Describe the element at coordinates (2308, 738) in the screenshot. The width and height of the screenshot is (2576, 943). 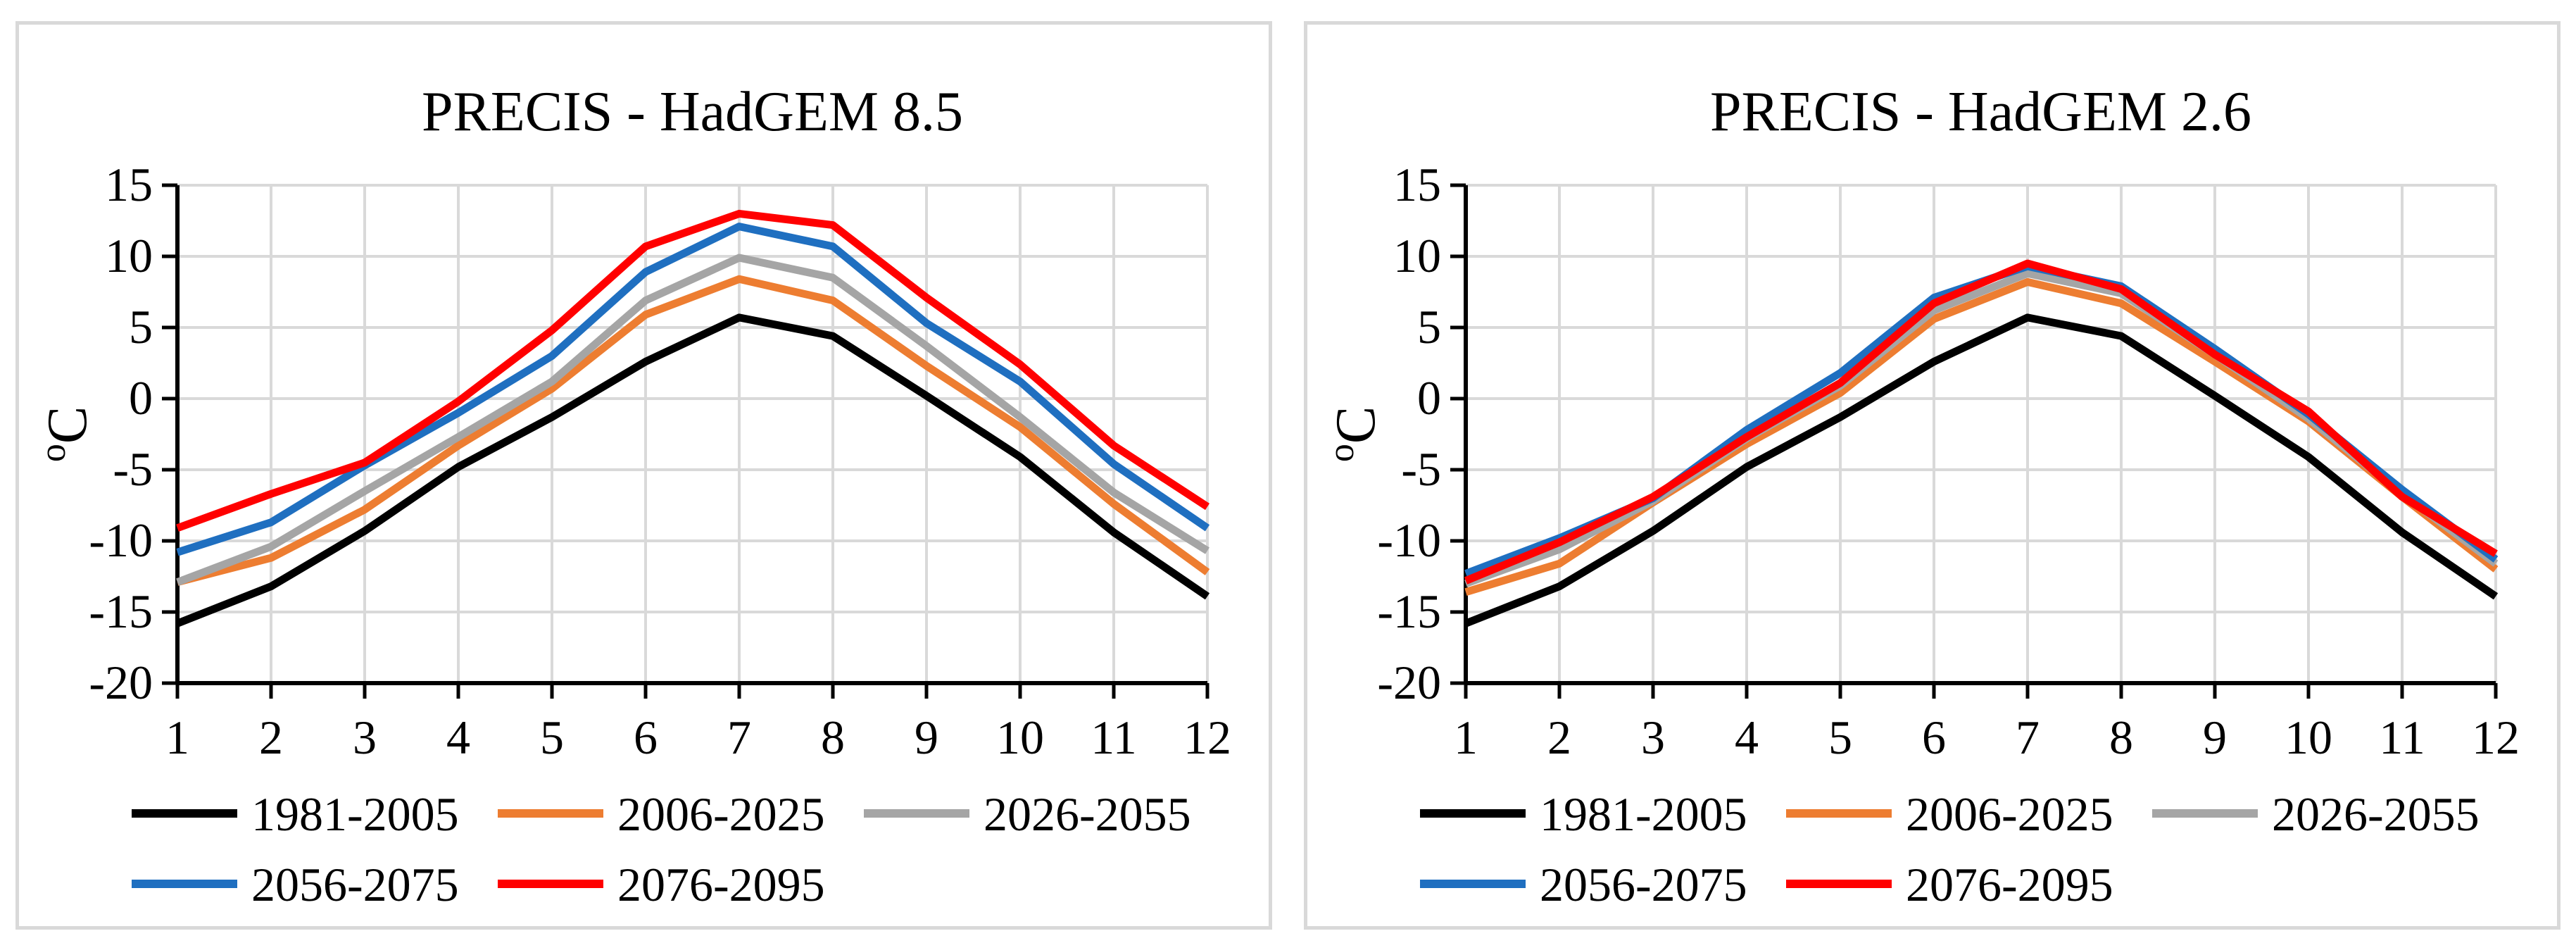
I see `chart2-xtick-label: 10` at that location.